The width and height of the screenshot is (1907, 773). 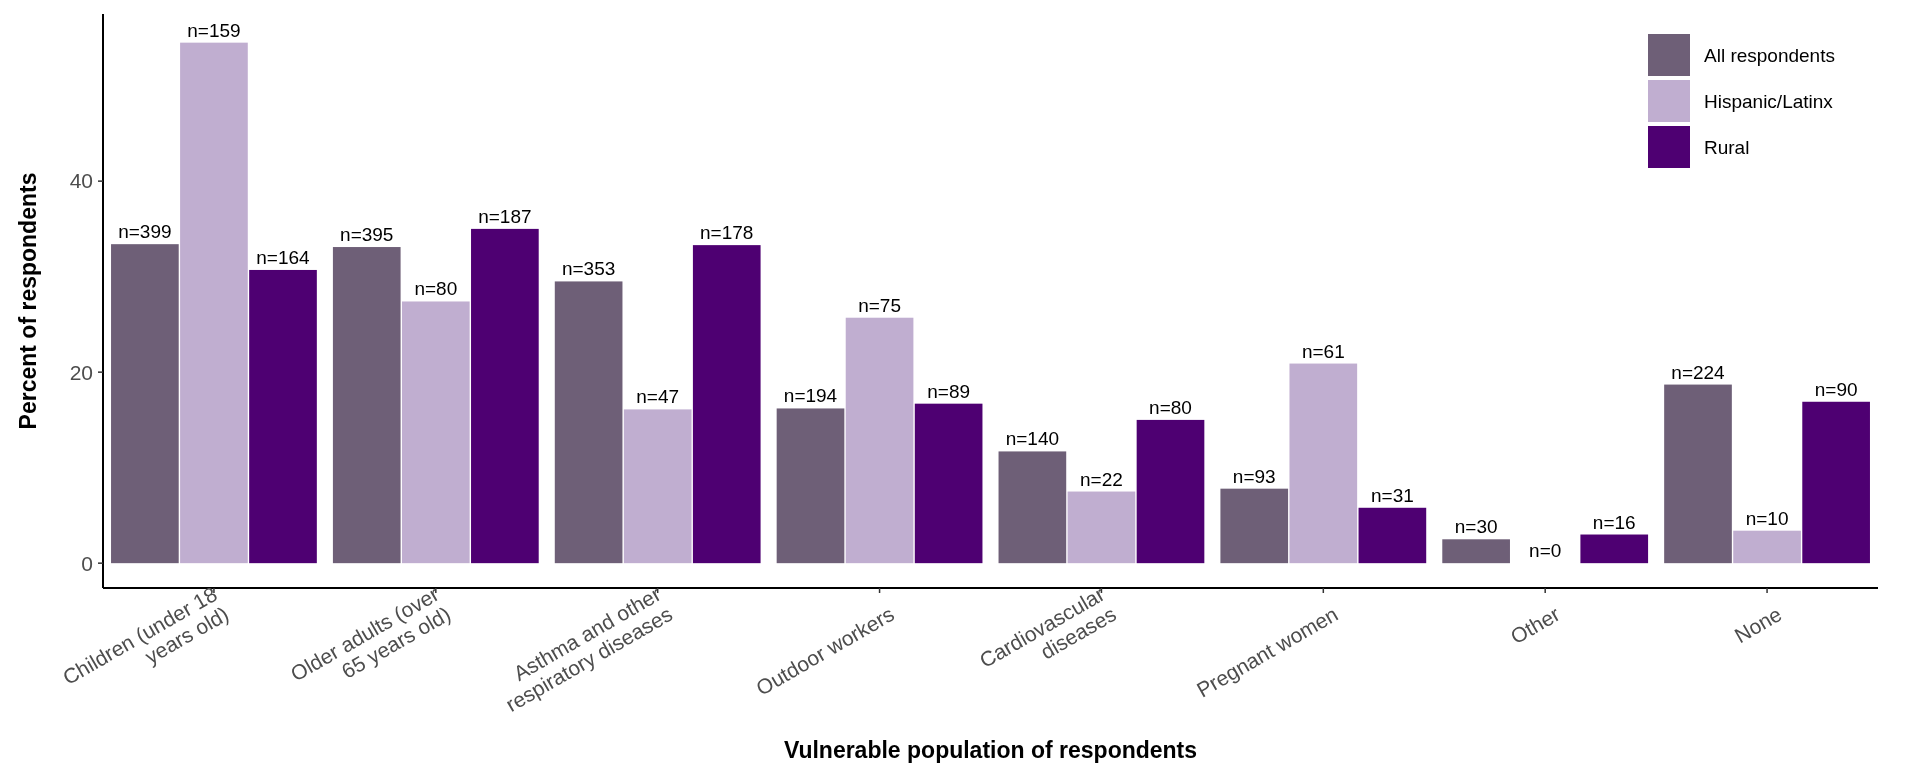 I want to click on annotation: n=30, so click(x=1476, y=527).